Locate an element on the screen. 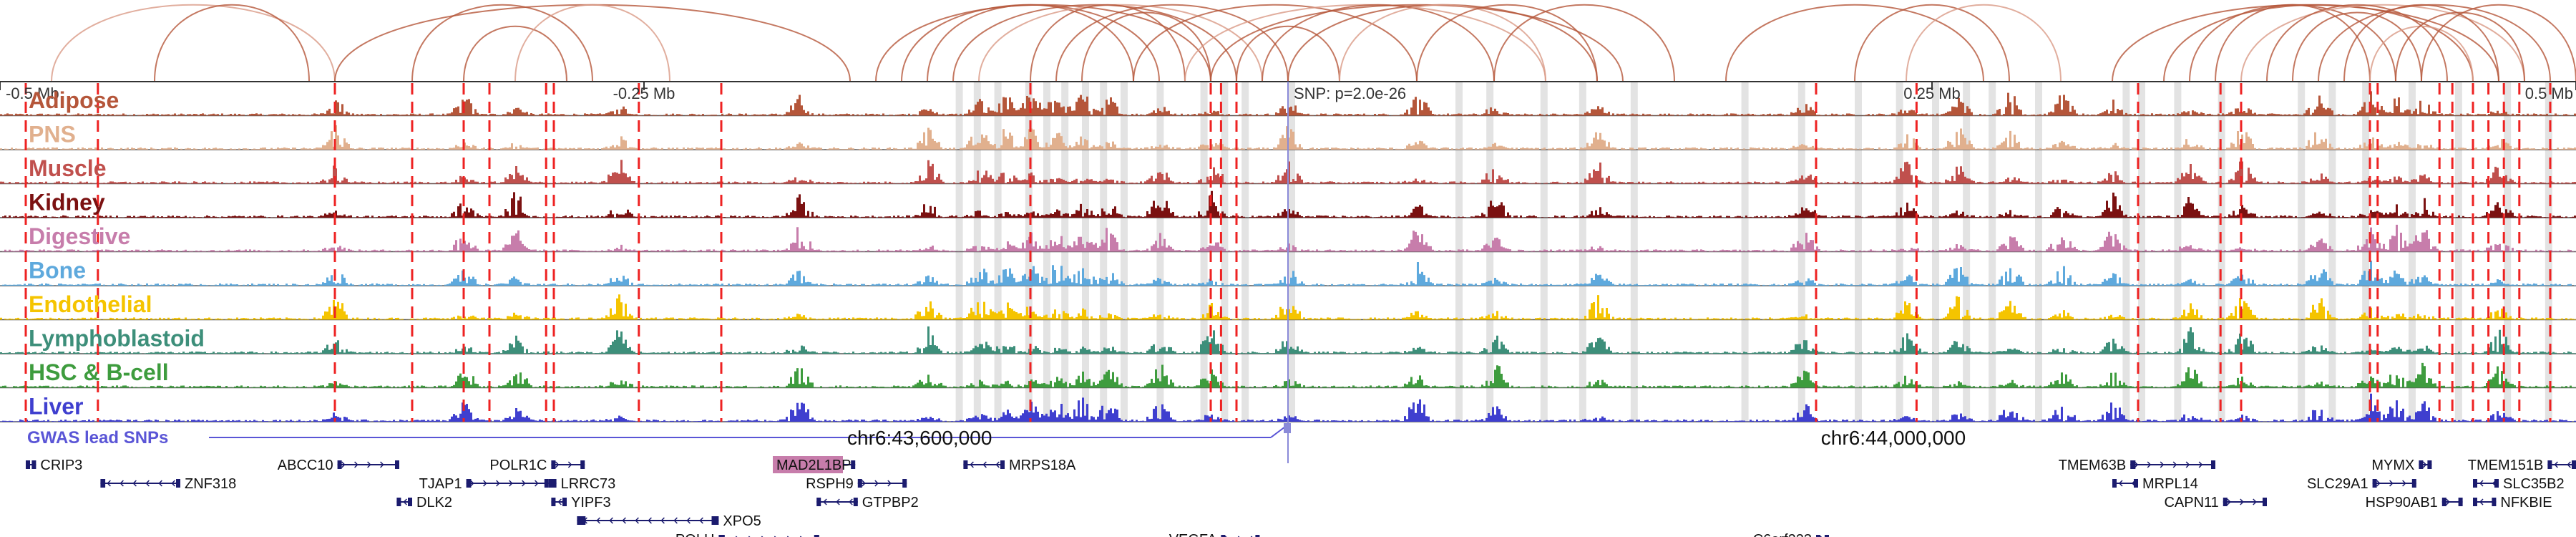  gene-polh: POLH is located at coordinates (747, 534).